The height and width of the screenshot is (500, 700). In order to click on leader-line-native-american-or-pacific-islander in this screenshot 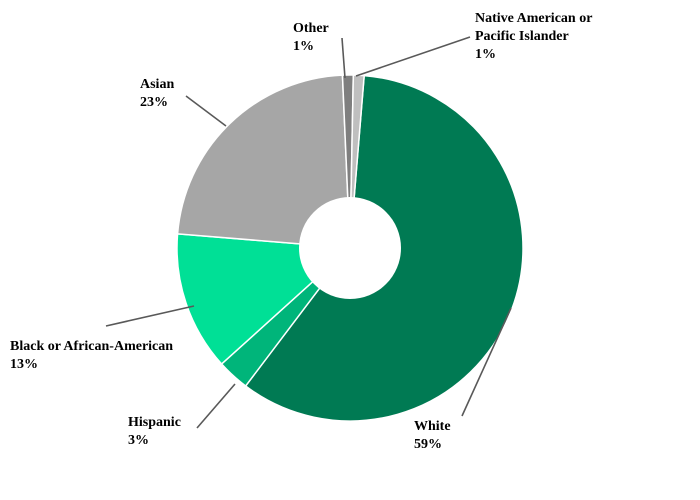, I will do `click(413, 56)`.